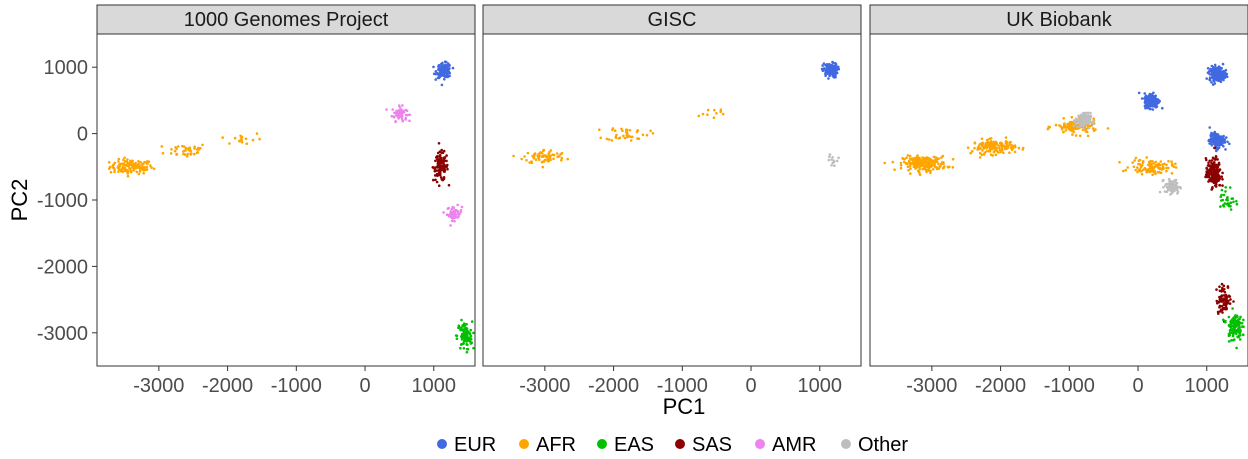 The height and width of the screenshot is (459, 1248). I want to click on legend-item-eas: EAS, so click(625, 445).